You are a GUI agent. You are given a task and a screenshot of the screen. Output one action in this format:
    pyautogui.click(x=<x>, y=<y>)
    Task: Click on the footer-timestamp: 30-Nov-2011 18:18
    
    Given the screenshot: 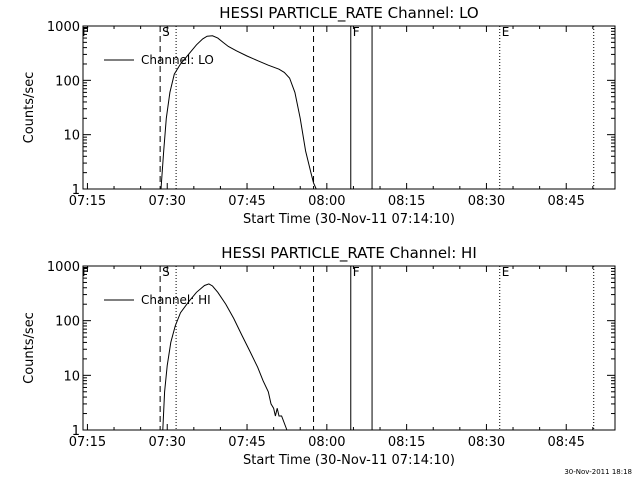 What is the action you would take?
    pyautogui.click(x=598, y=472)
    